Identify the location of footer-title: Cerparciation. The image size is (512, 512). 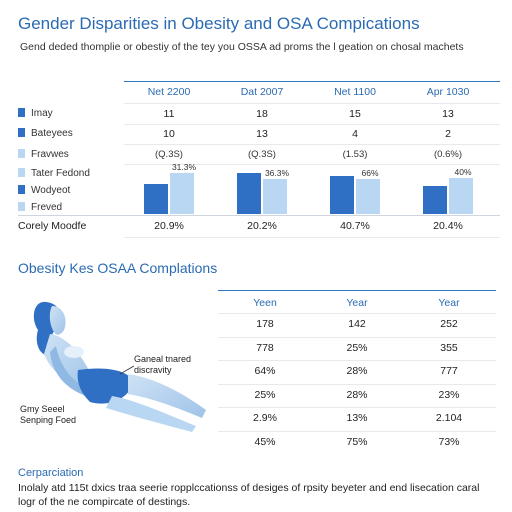
(51, 473).